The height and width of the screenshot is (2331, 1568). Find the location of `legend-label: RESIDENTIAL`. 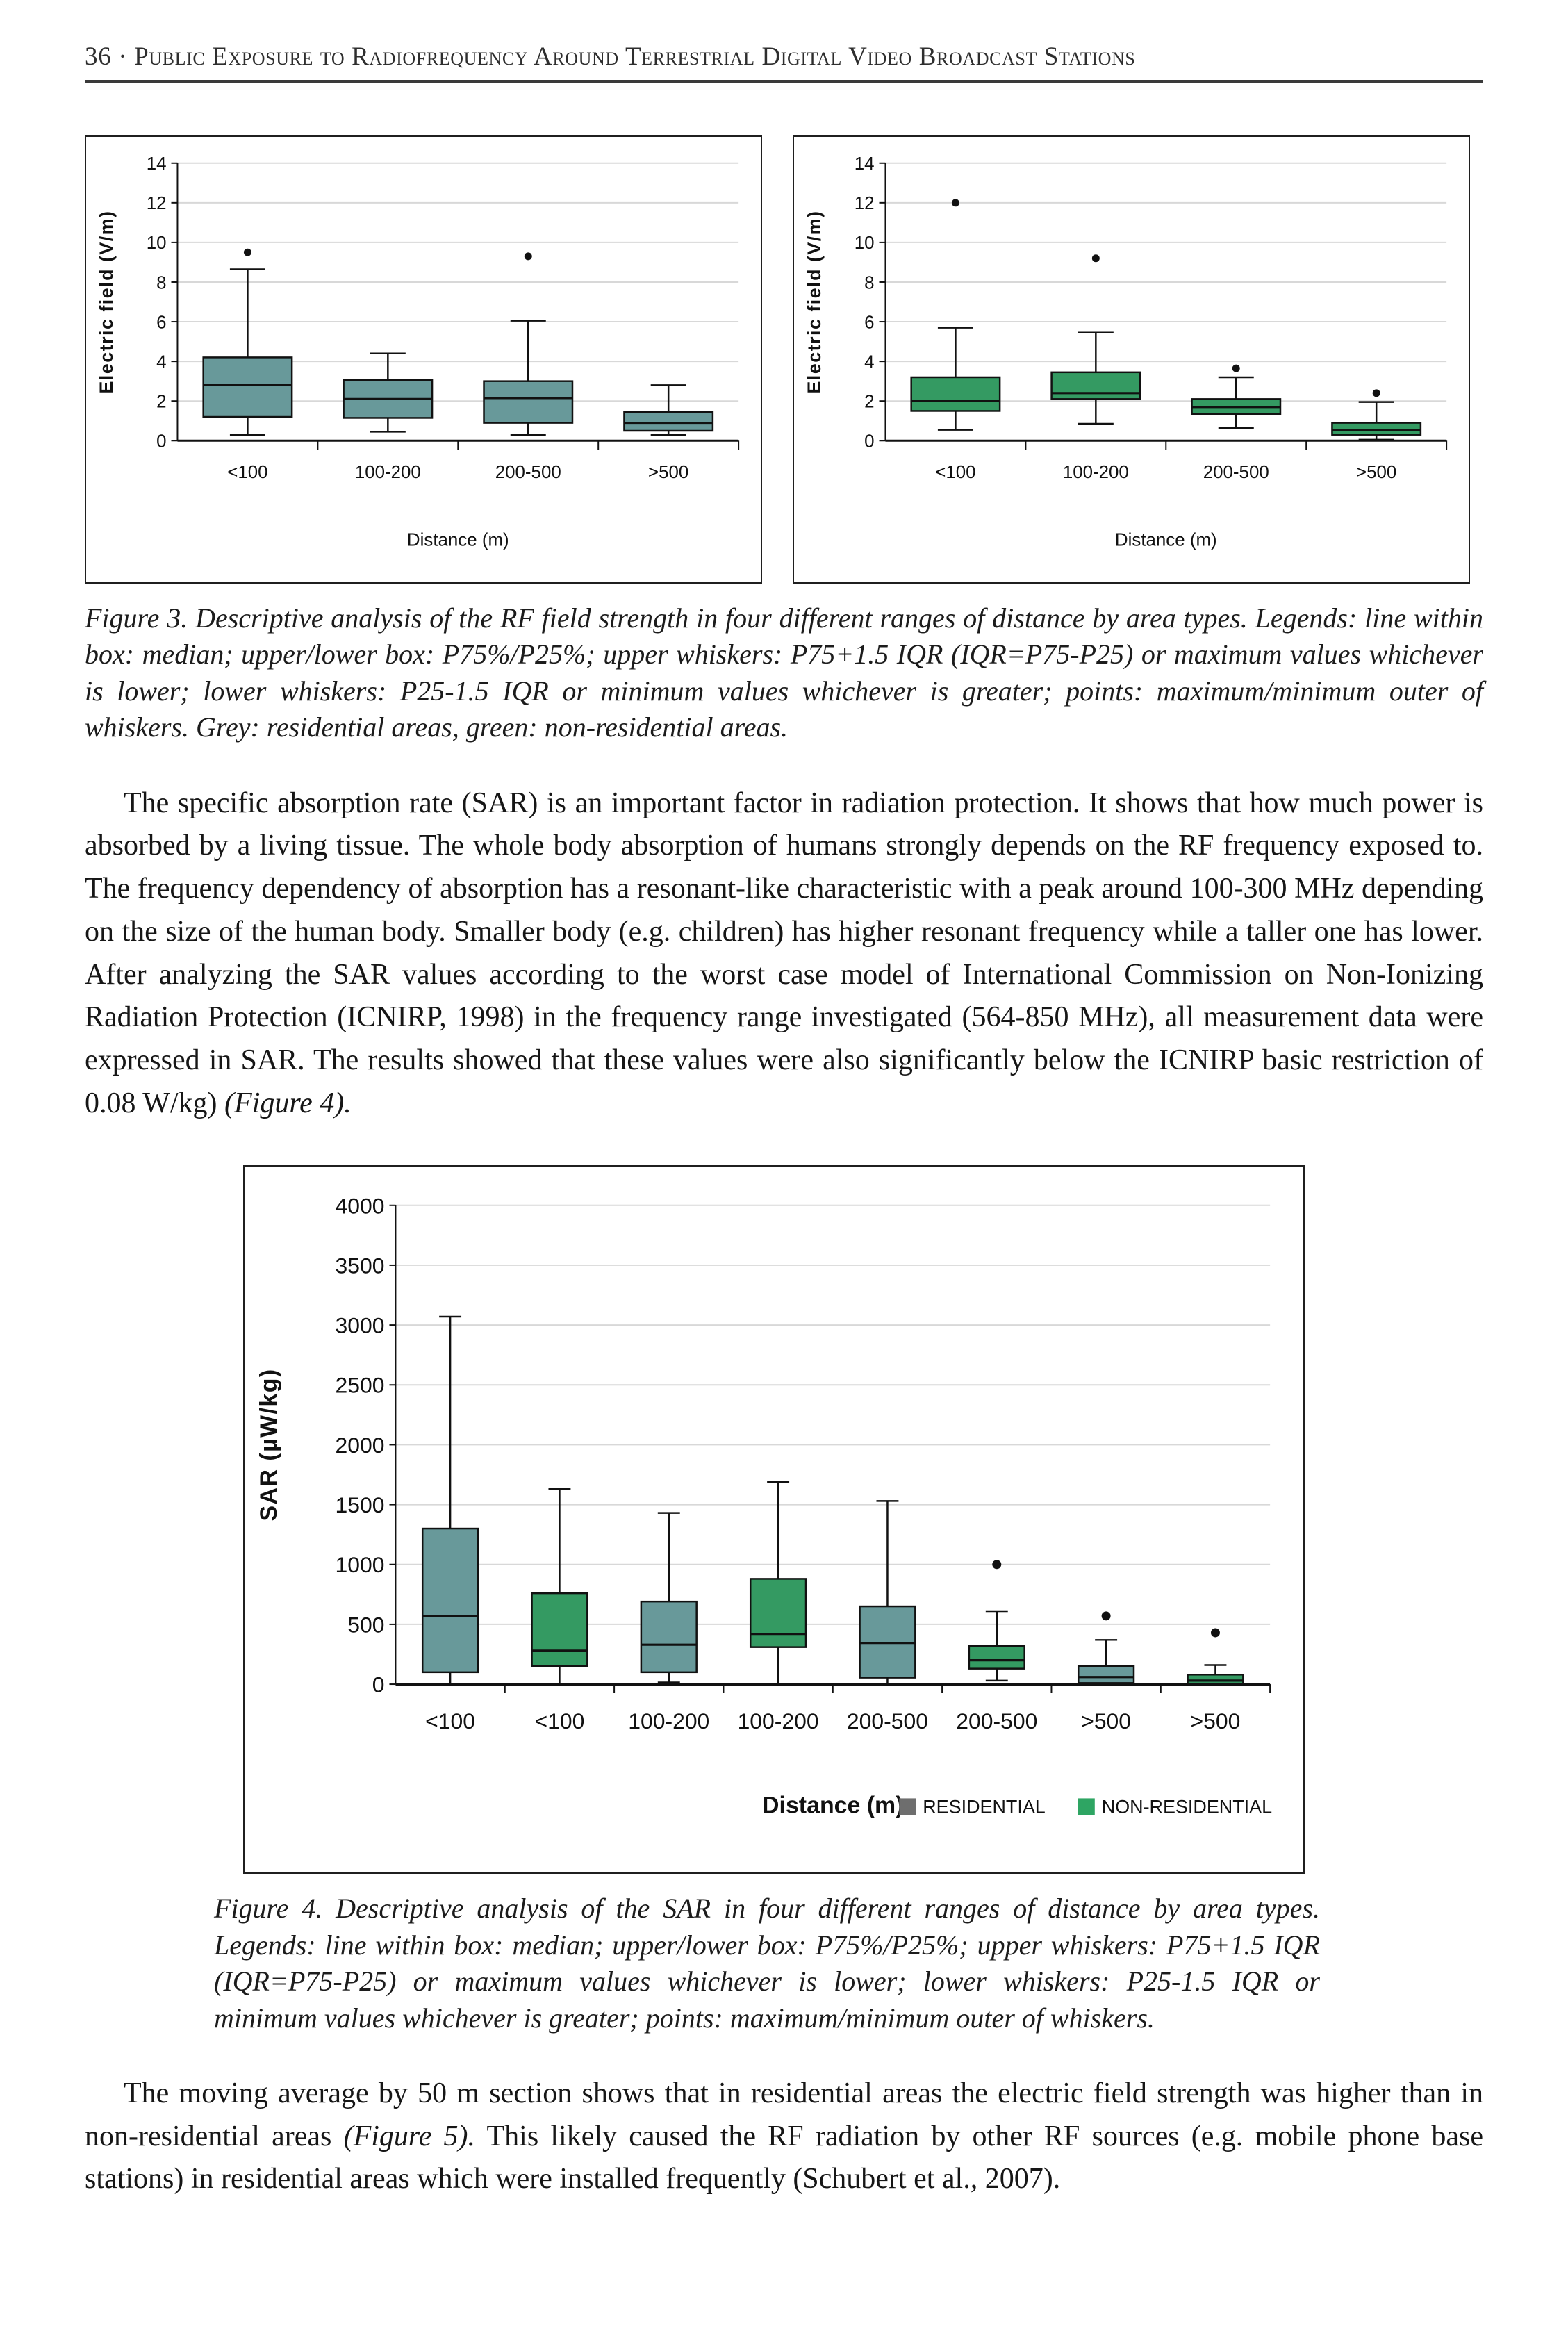

legend-label: RESIDENTIAL is located at coordinates (984, 1807).